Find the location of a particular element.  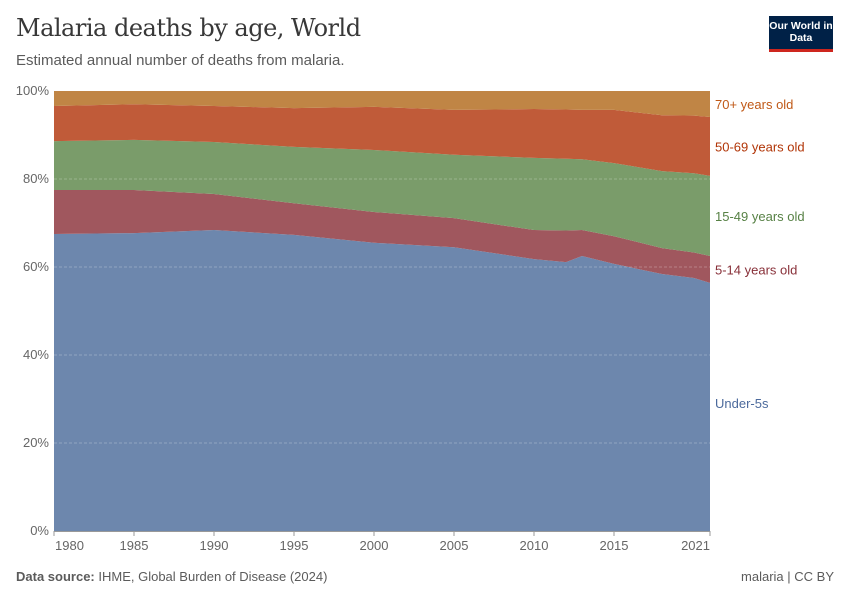

y-tick-label: 100% is located at coordinates (33, 90).